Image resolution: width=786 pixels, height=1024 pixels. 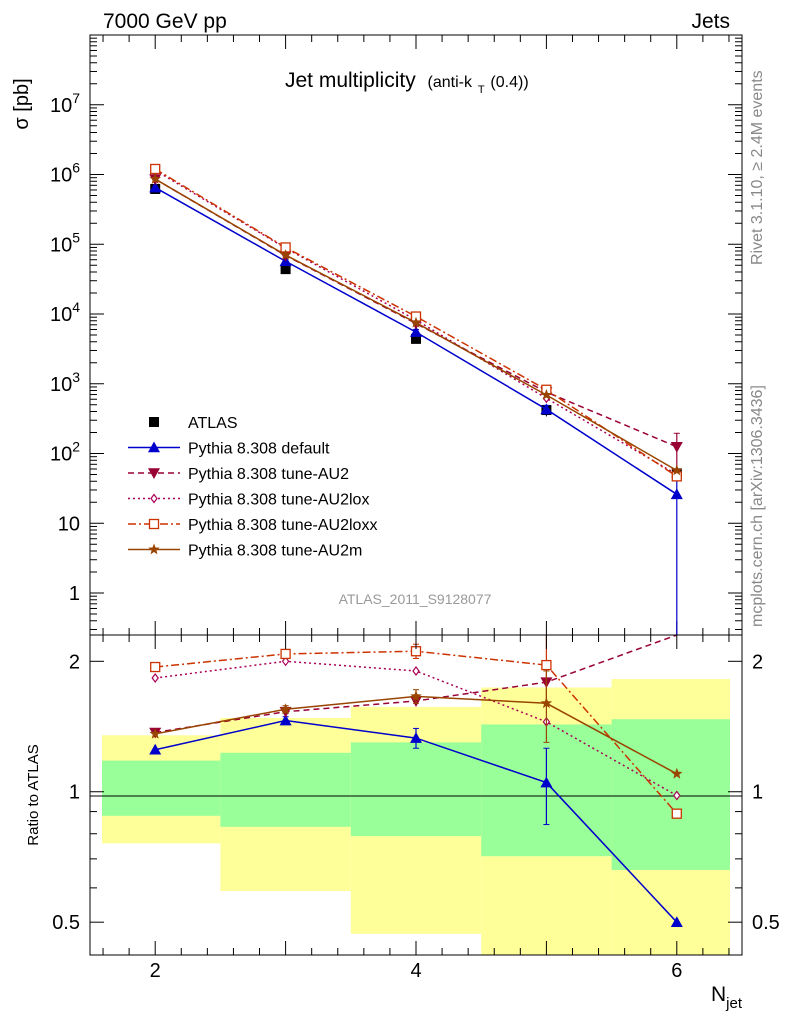 I want to click on main-y-tick-label: 10², so click(x=65, y=452).